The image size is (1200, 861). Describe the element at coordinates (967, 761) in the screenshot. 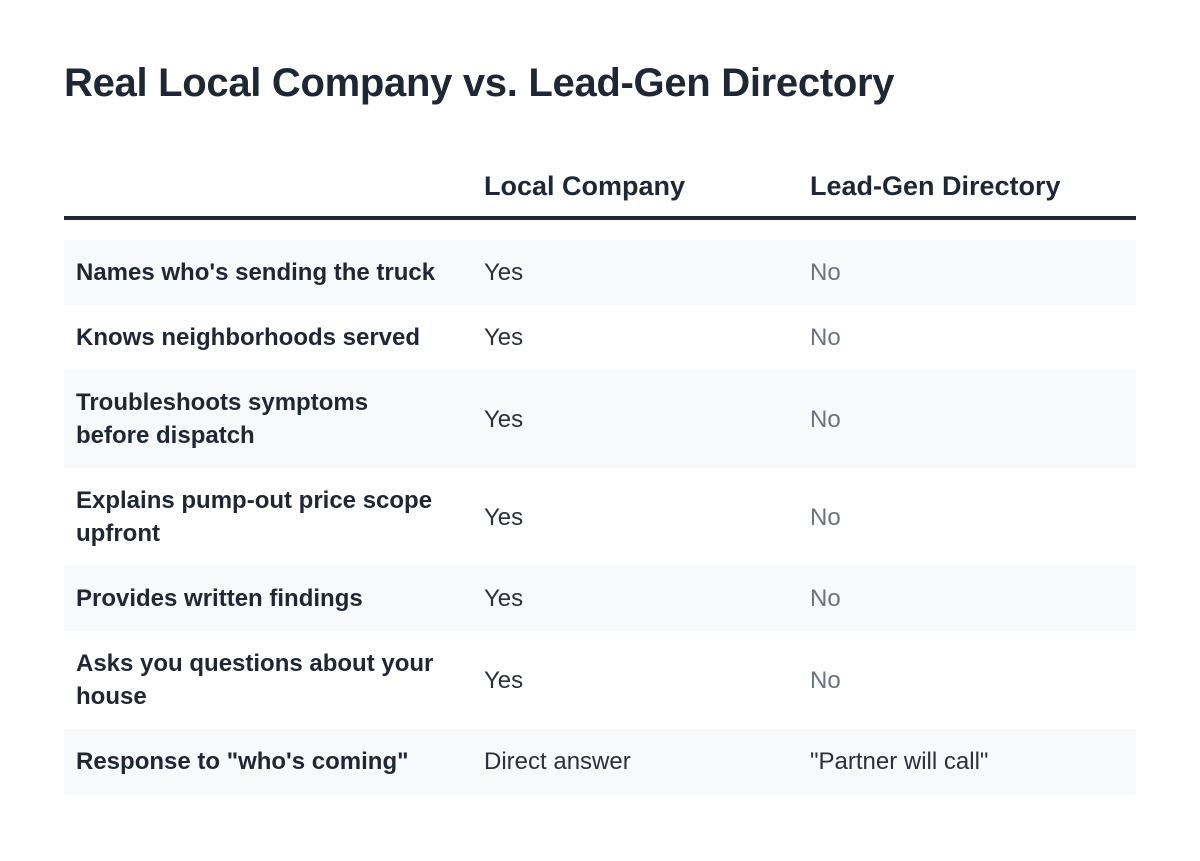

I see `directory-cell: "Partner will call"` at that location.